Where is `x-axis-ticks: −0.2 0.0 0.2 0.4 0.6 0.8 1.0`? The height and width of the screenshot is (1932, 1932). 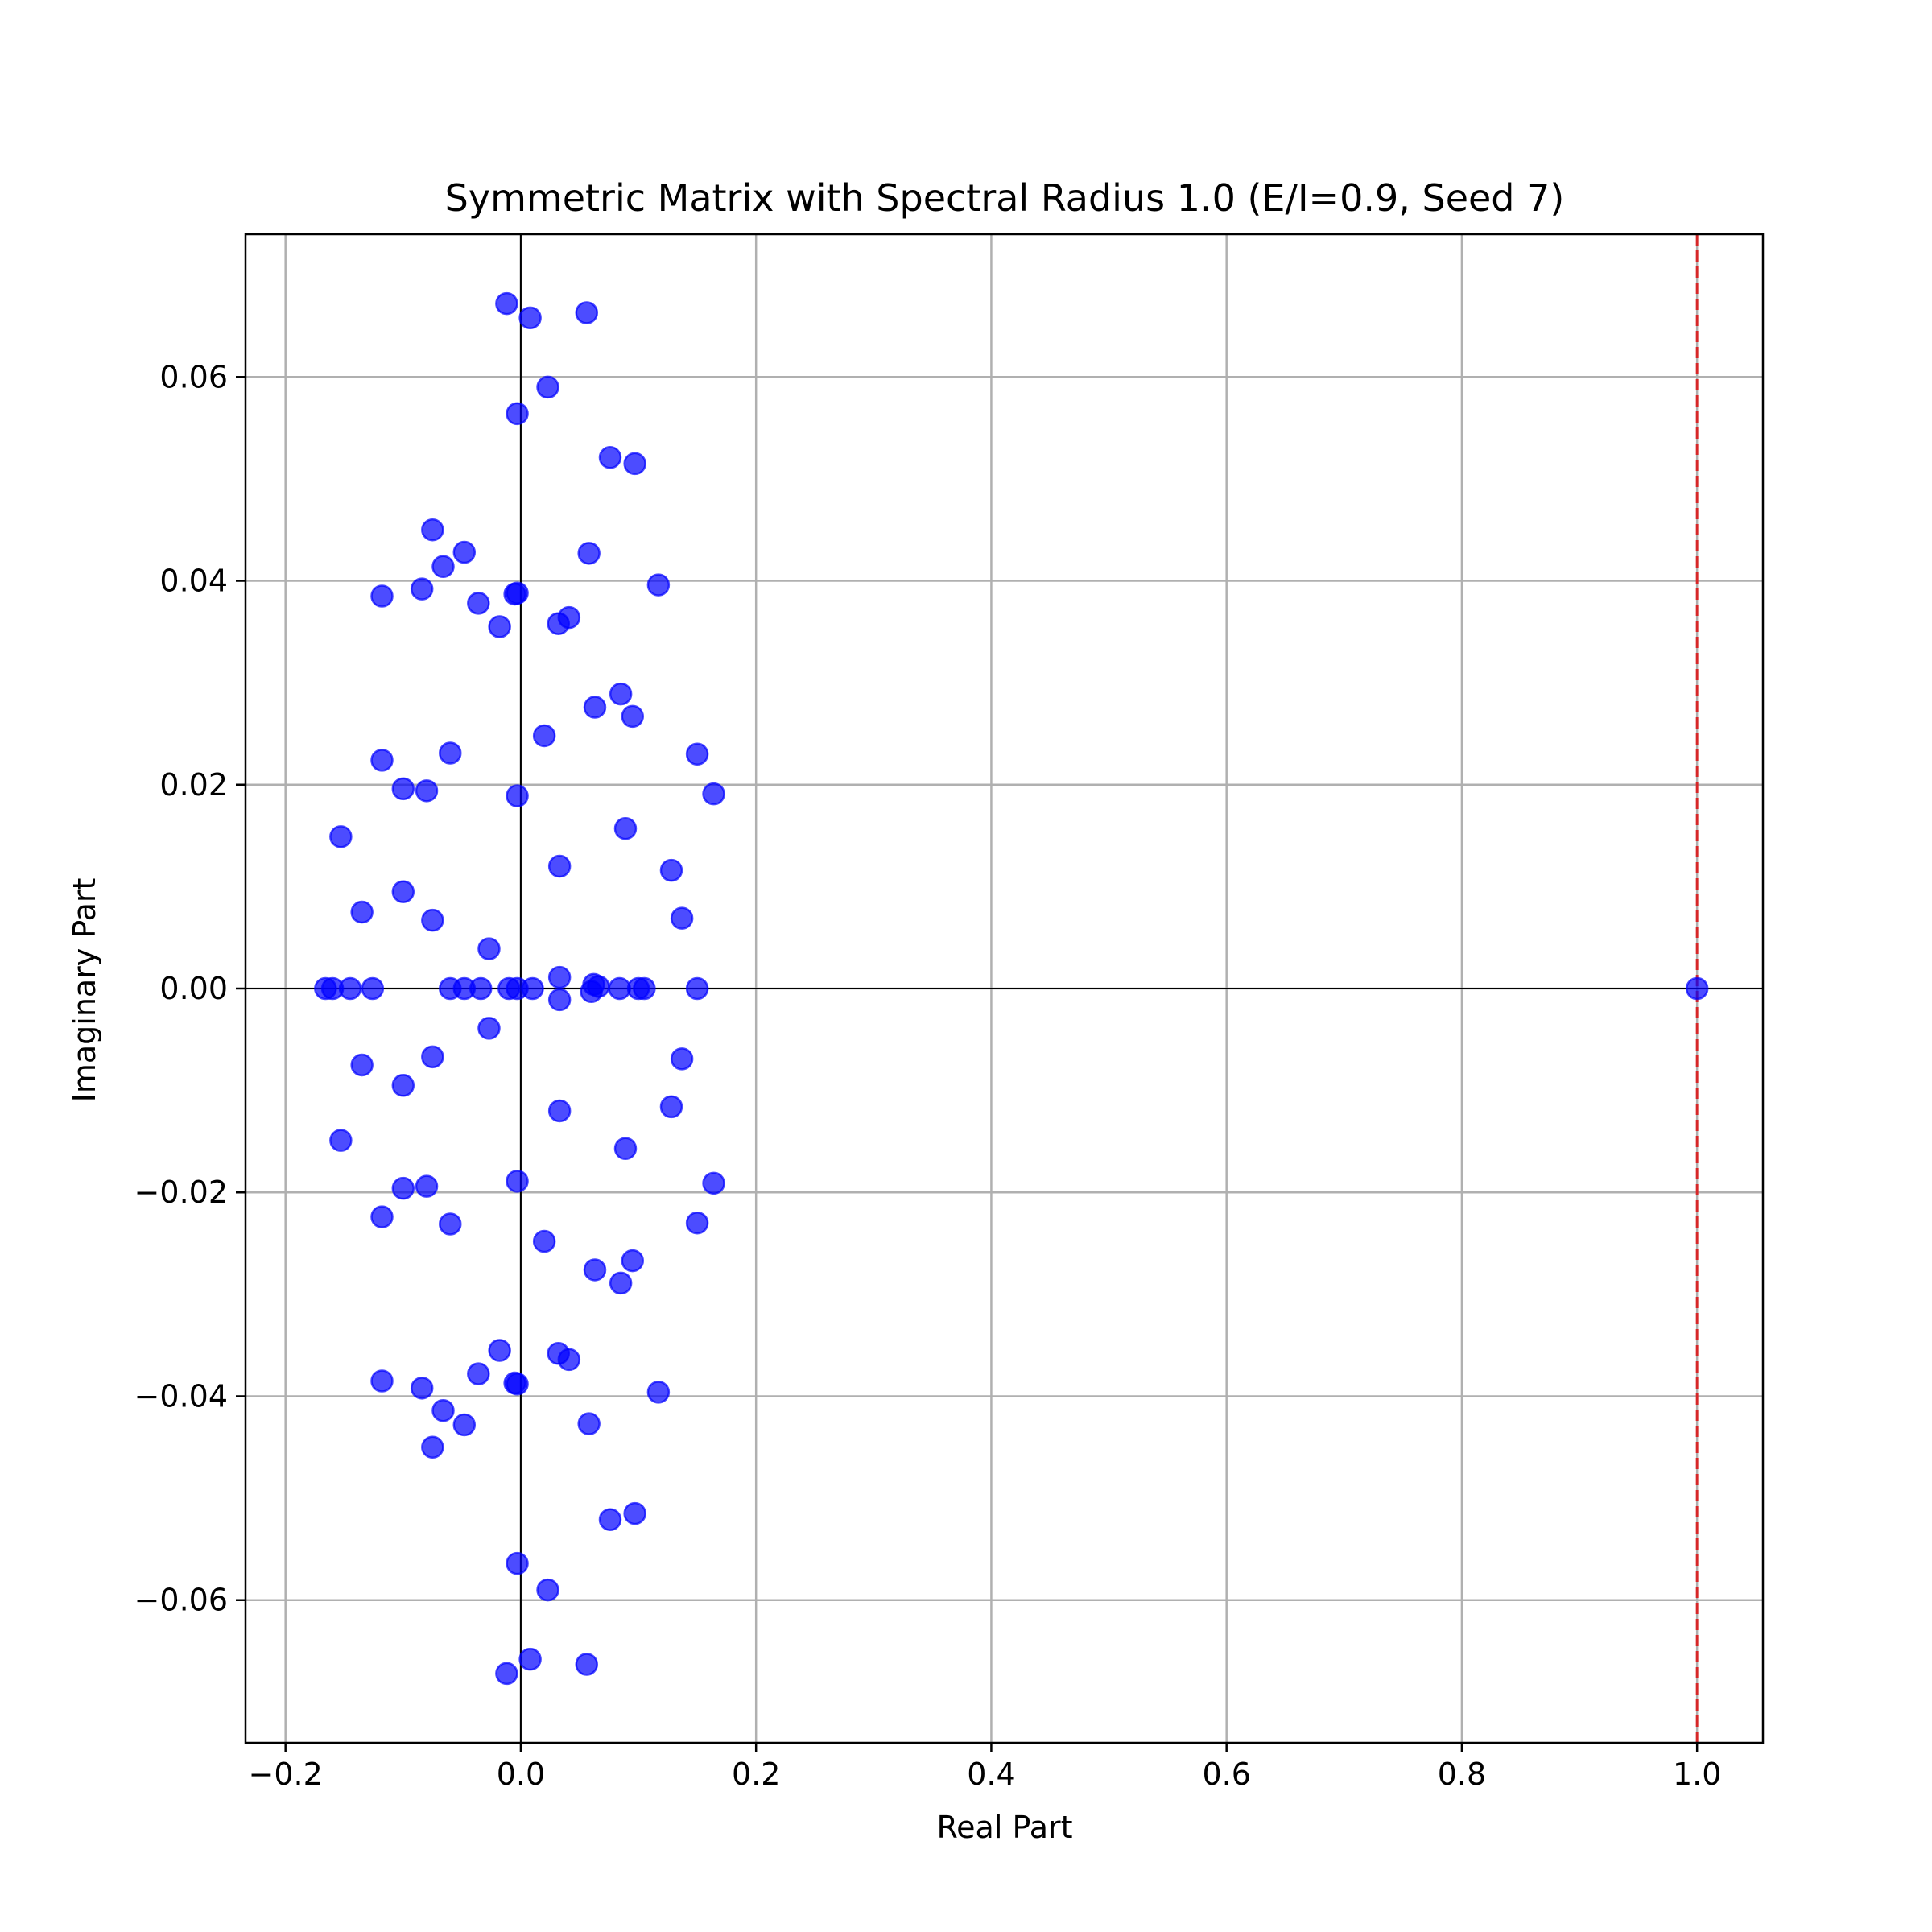 x-axis-ticks: −0.2 0.0 0.2 0.4 0.6 0.8 1.0 is located at coordinates (985, 1768).